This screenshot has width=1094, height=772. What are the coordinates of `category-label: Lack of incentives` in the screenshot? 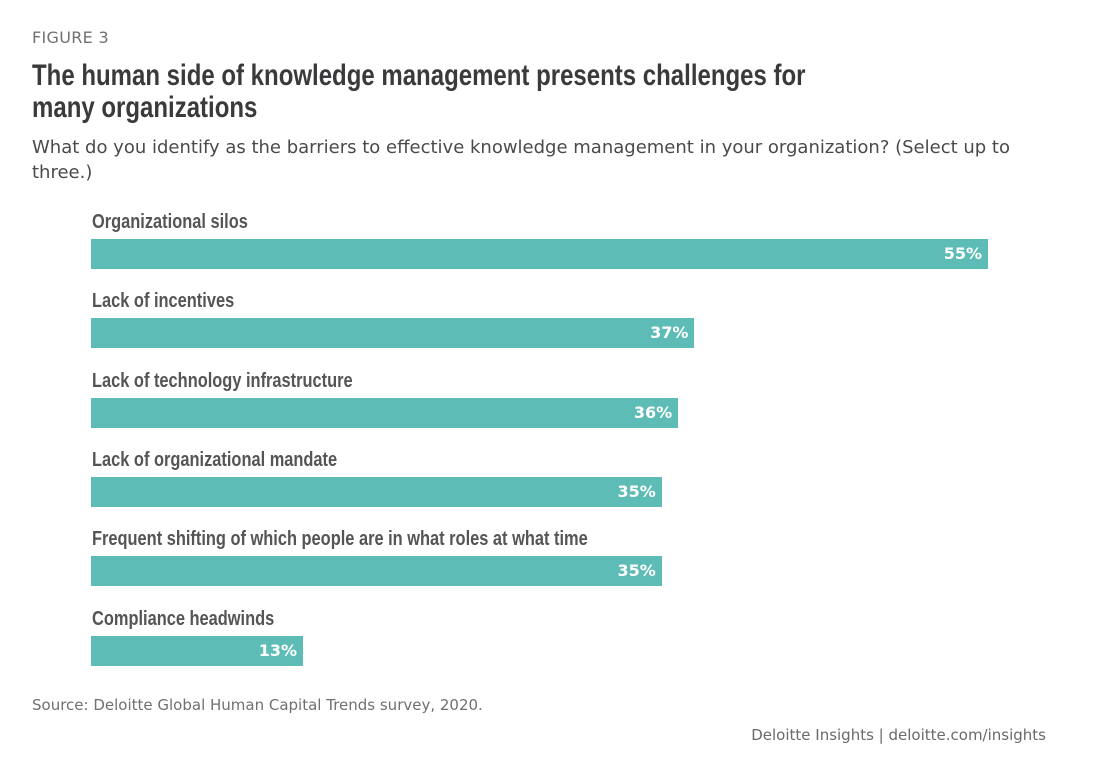 It's located at (163, 301).